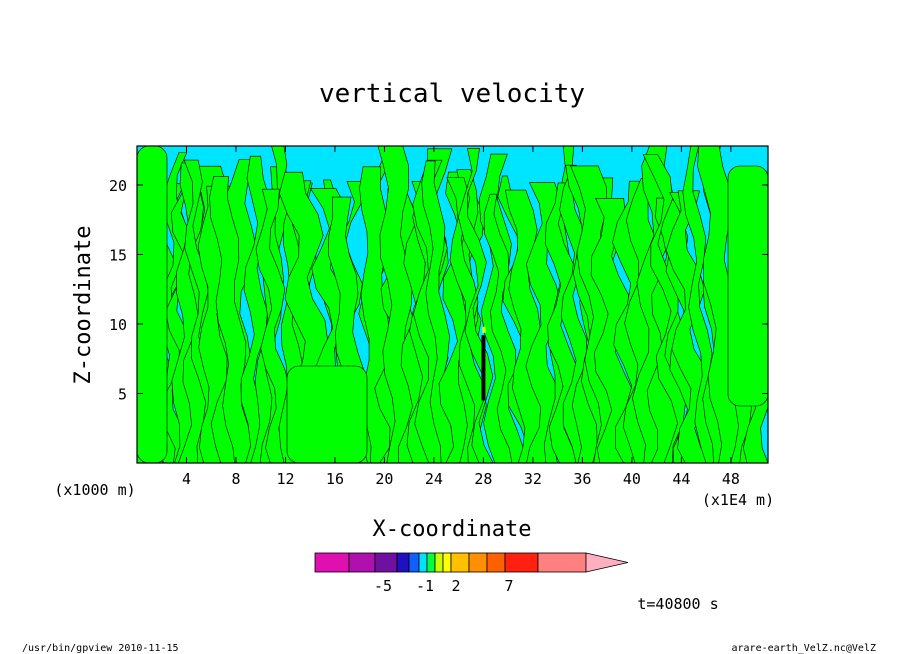  What do you see at coordinates (508, 586) in the screenshot?
I see `colorbar-tick-label: 7` at bounding box center [508, 586].